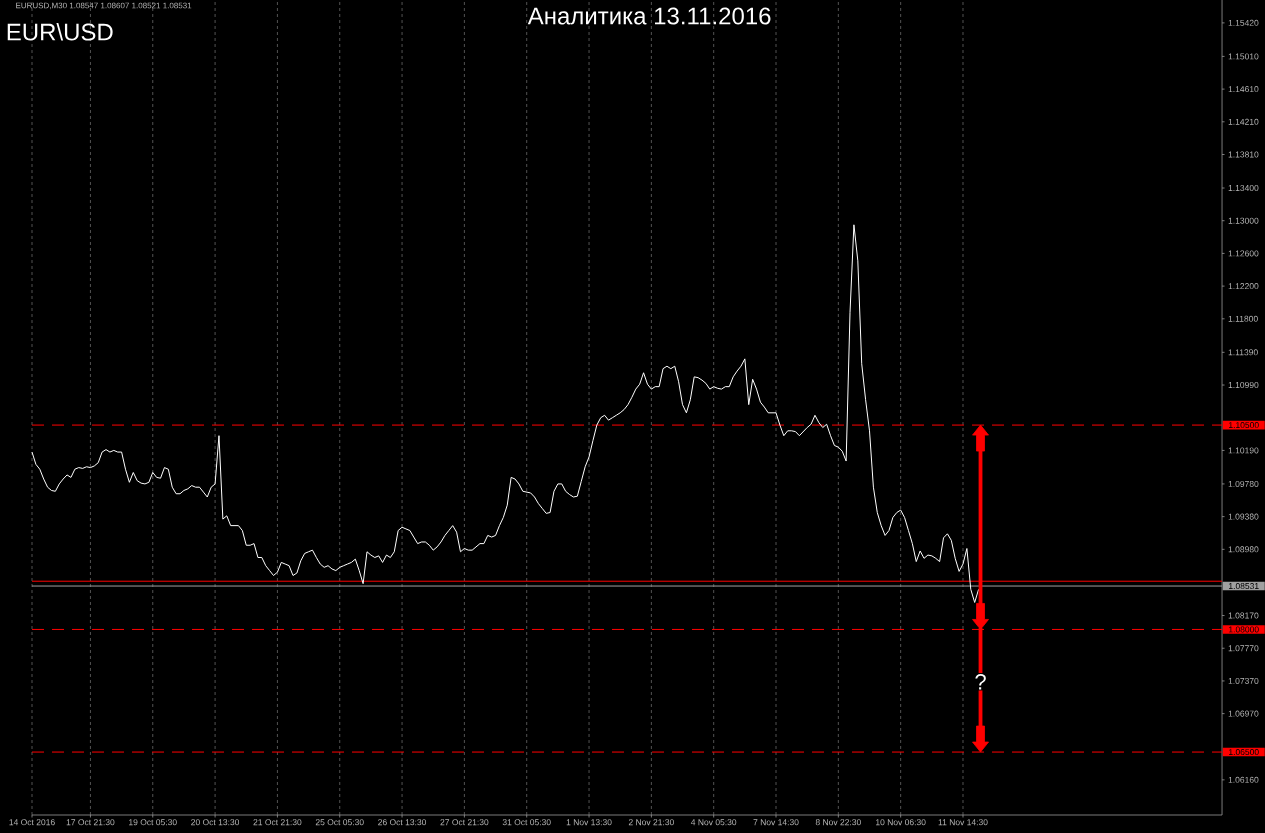 This screenshot has width=1265, height=833. Describe the element at coordinates (1243, 121) in the screenshot. I see `y-tick-label: 1.14210` at that location.